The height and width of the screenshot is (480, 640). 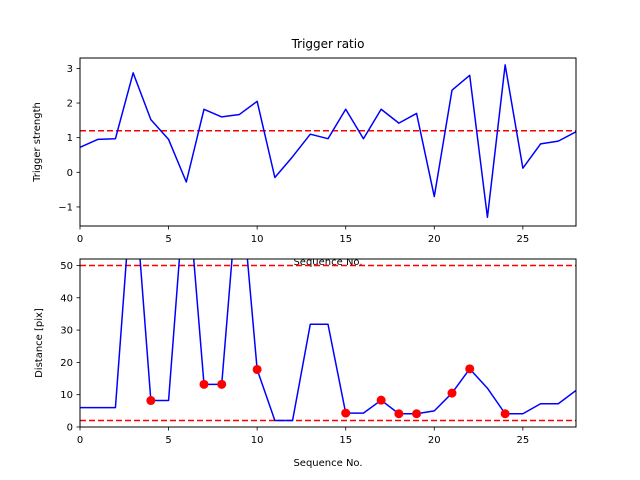 What do you see at coordinates (37, 142) in the screenshot?
I see `y-axis-label: Trigger strength` at bounding box center [37, 142].